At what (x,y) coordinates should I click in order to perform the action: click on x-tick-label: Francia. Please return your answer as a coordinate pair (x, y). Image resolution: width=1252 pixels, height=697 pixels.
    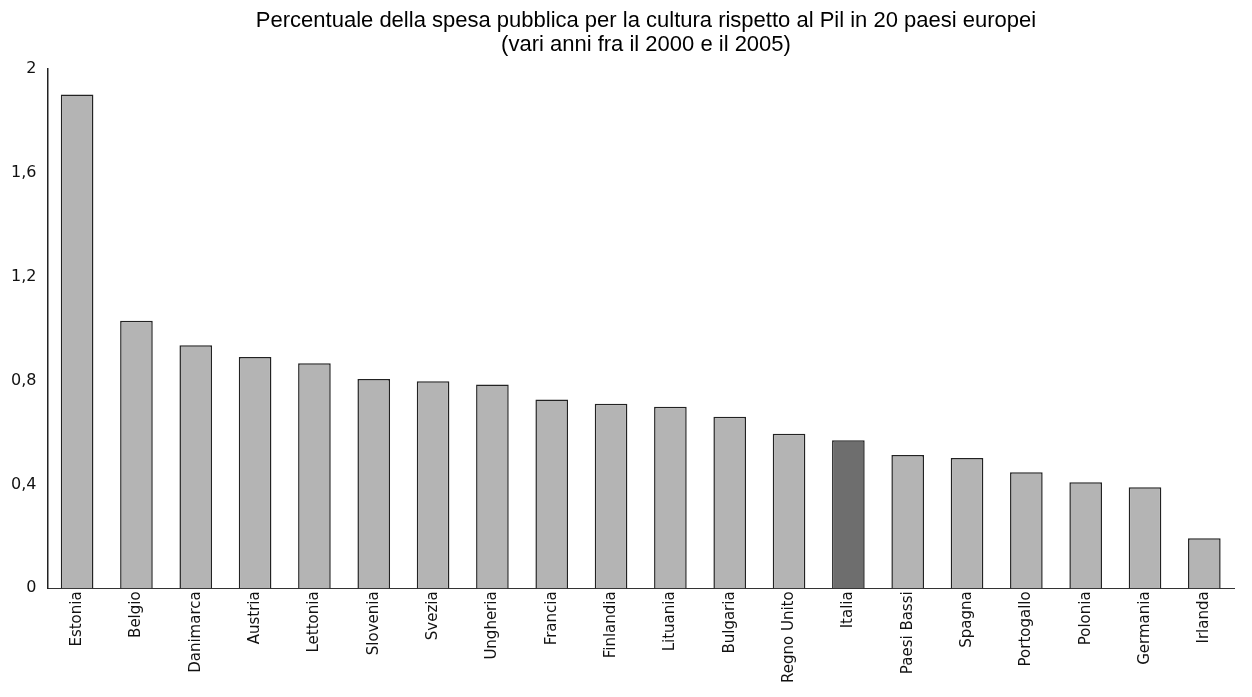
    Looking at the image, I should click on (550, 618).